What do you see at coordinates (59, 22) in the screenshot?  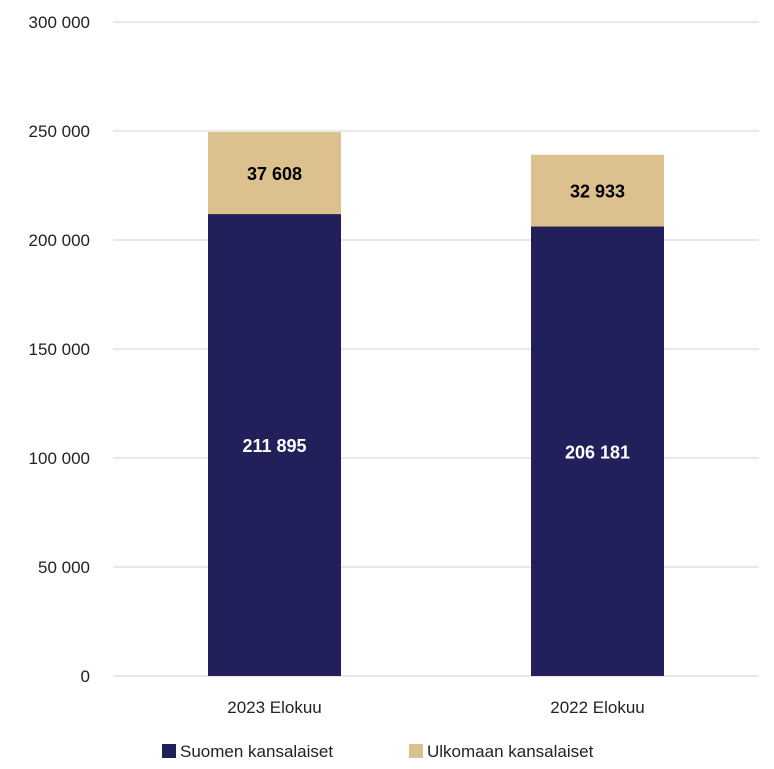 I see `y-tick-label: 300 000` at bounding box center [59, 22].